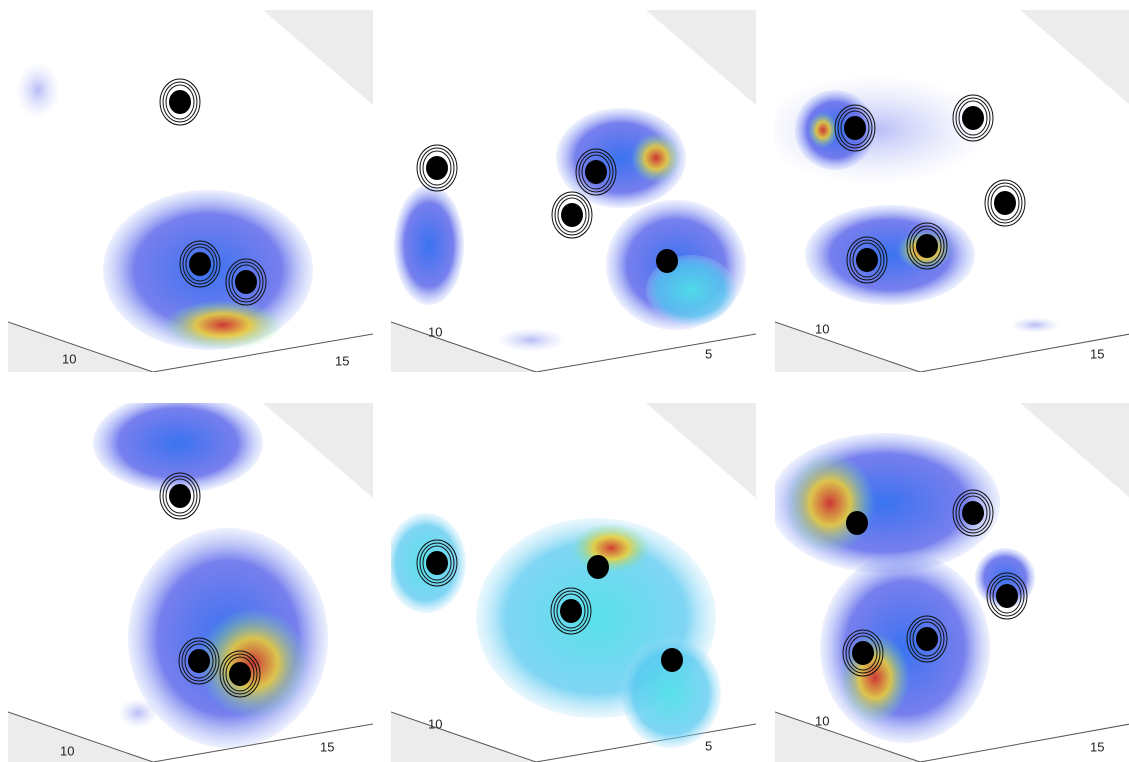 The width and height of the screenshot is (1129, 762). I want to click on tick-label: 5, so click(708, 745).